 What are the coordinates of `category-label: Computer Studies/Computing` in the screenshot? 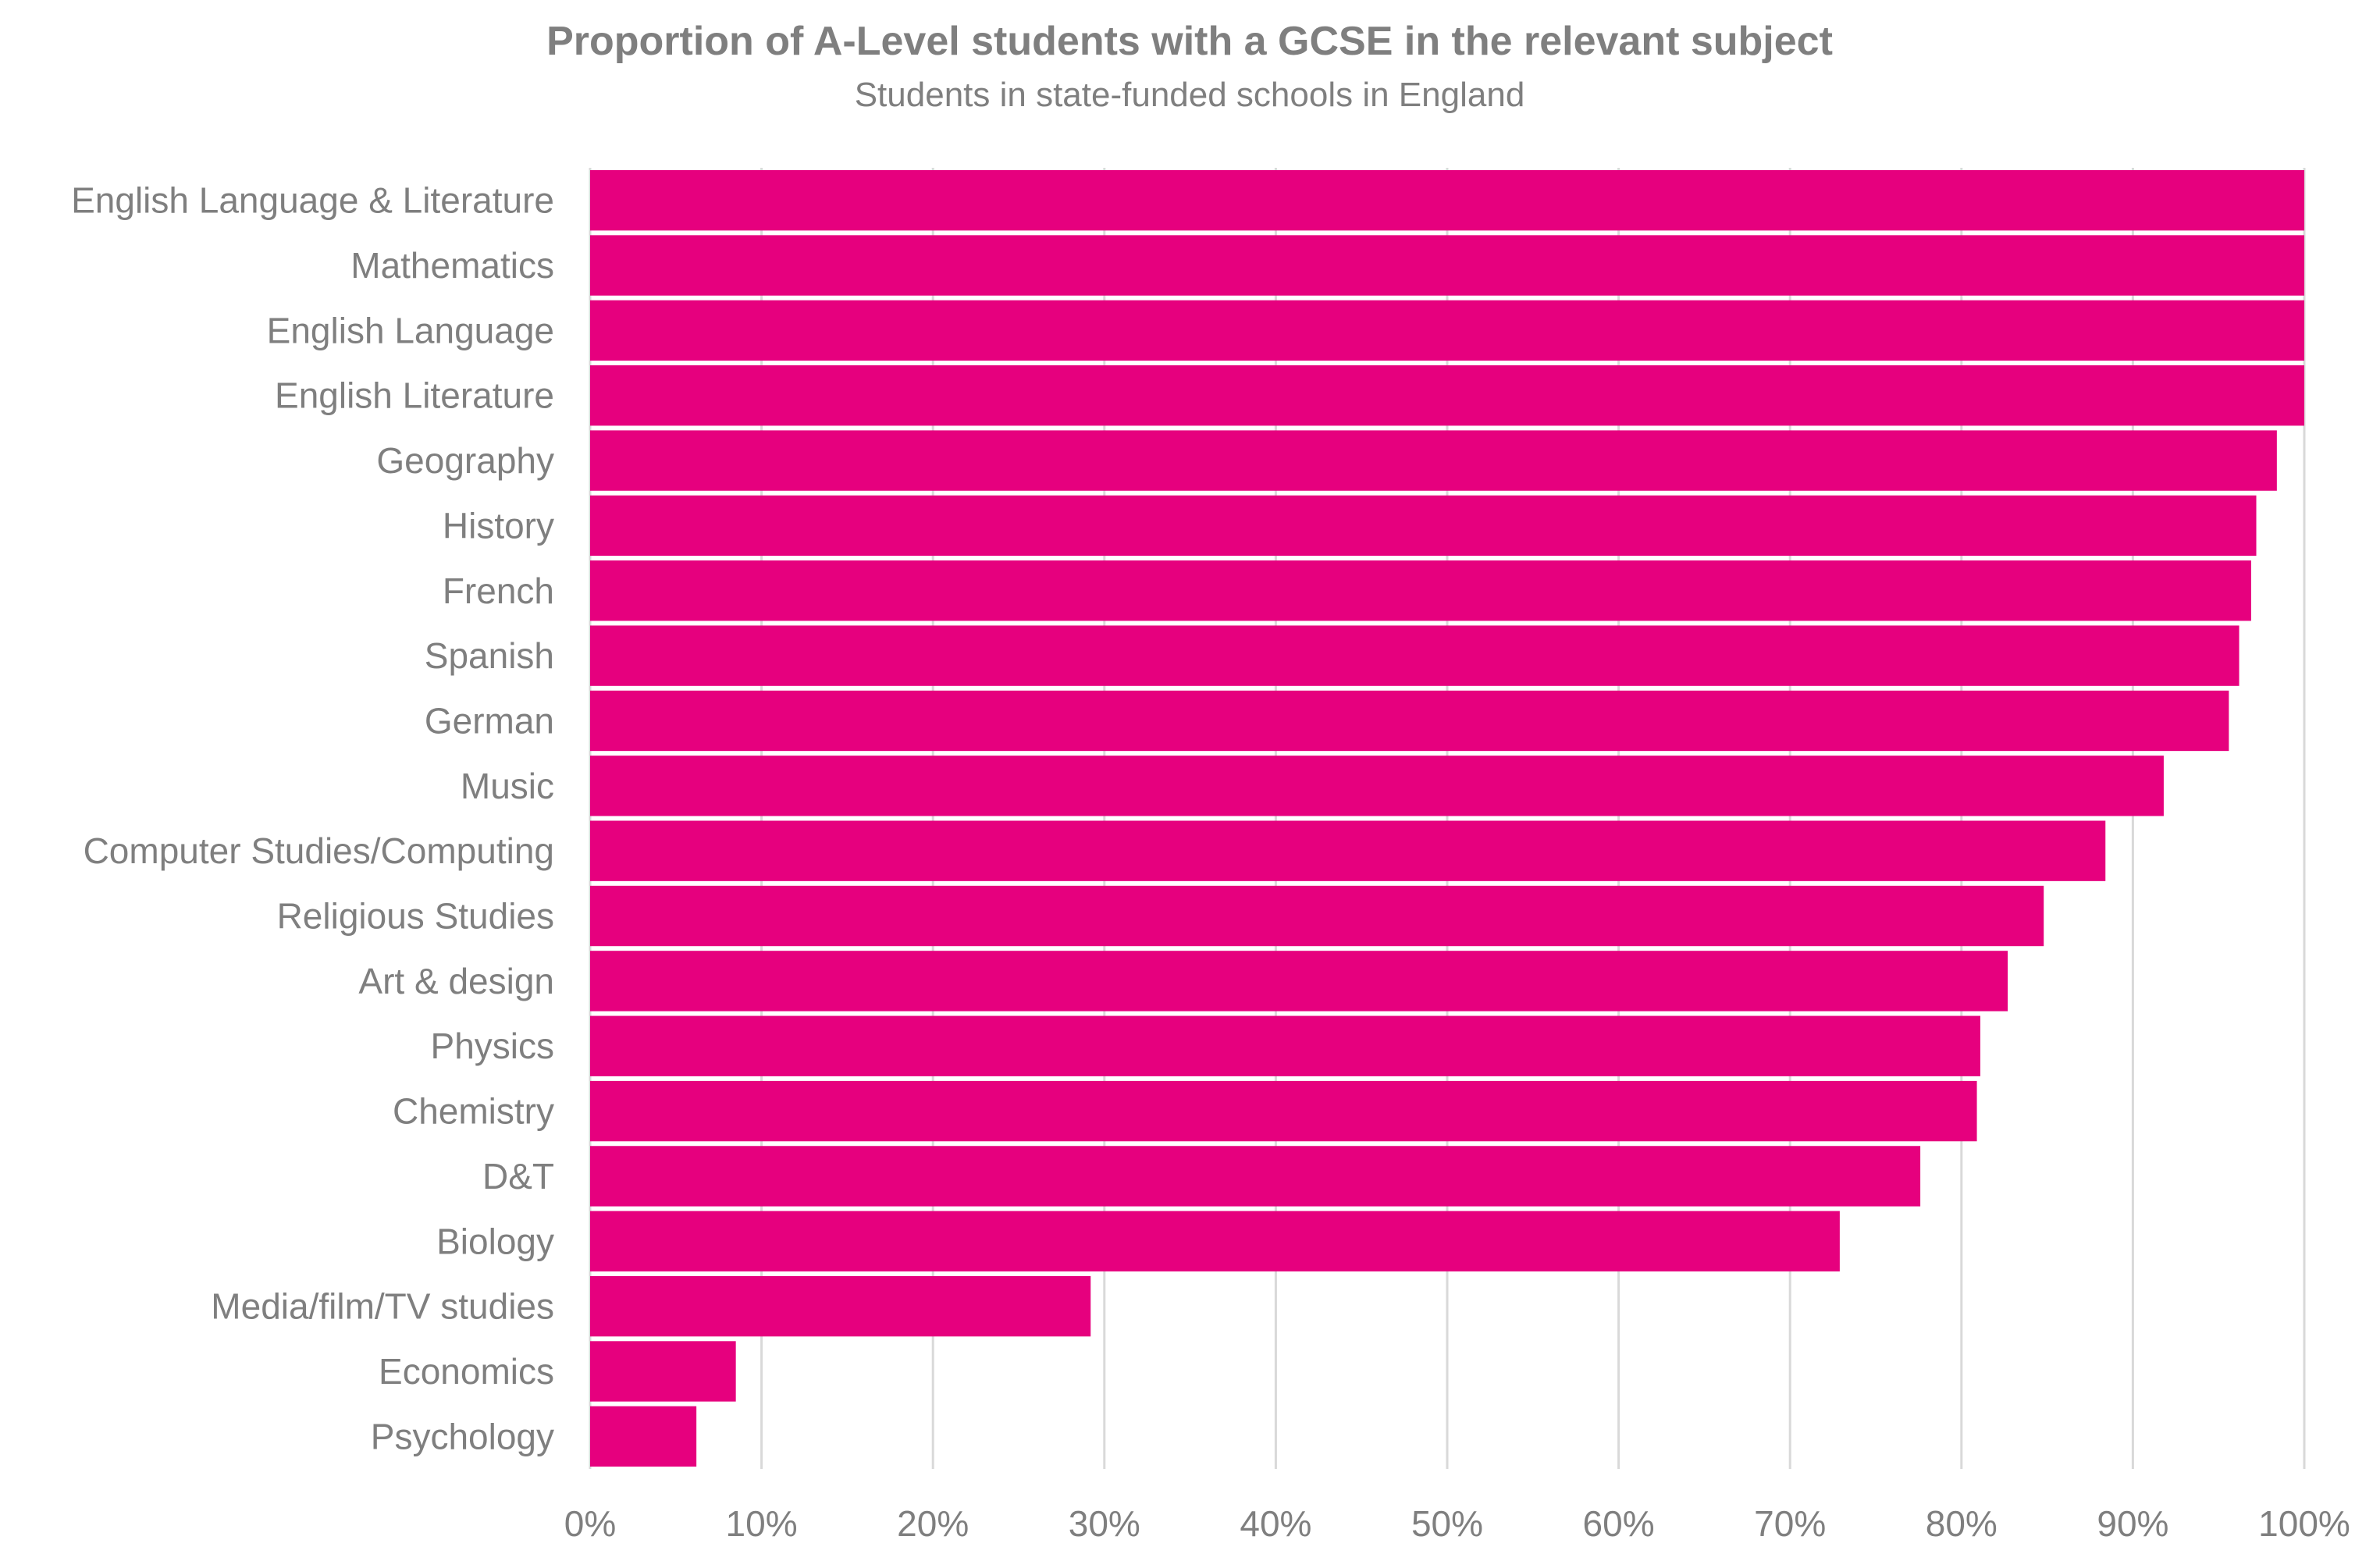 It's located at (319, 850).